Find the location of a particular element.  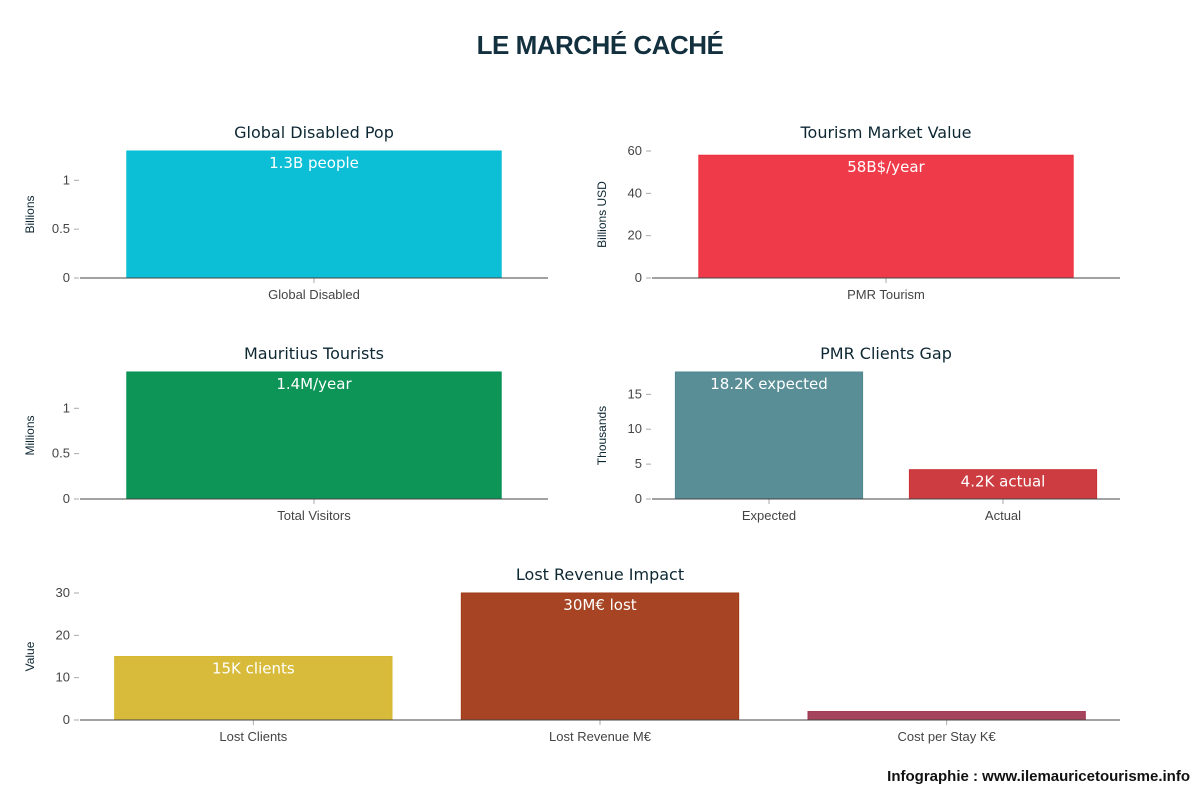

chart-title: Global Disabled Pop is located at coordinates (314, 132).